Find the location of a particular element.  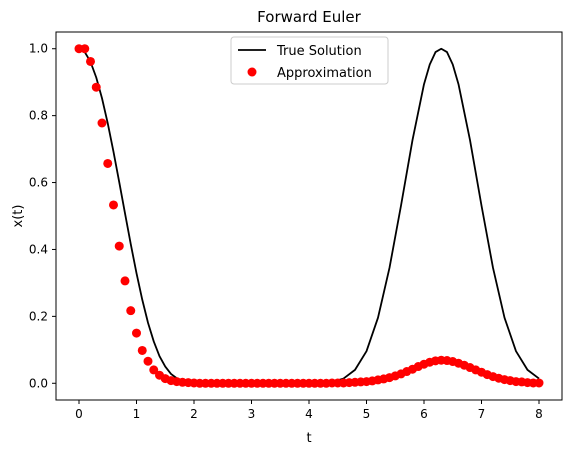

x-tick-label: 1 is located at coordinates (137, 414).